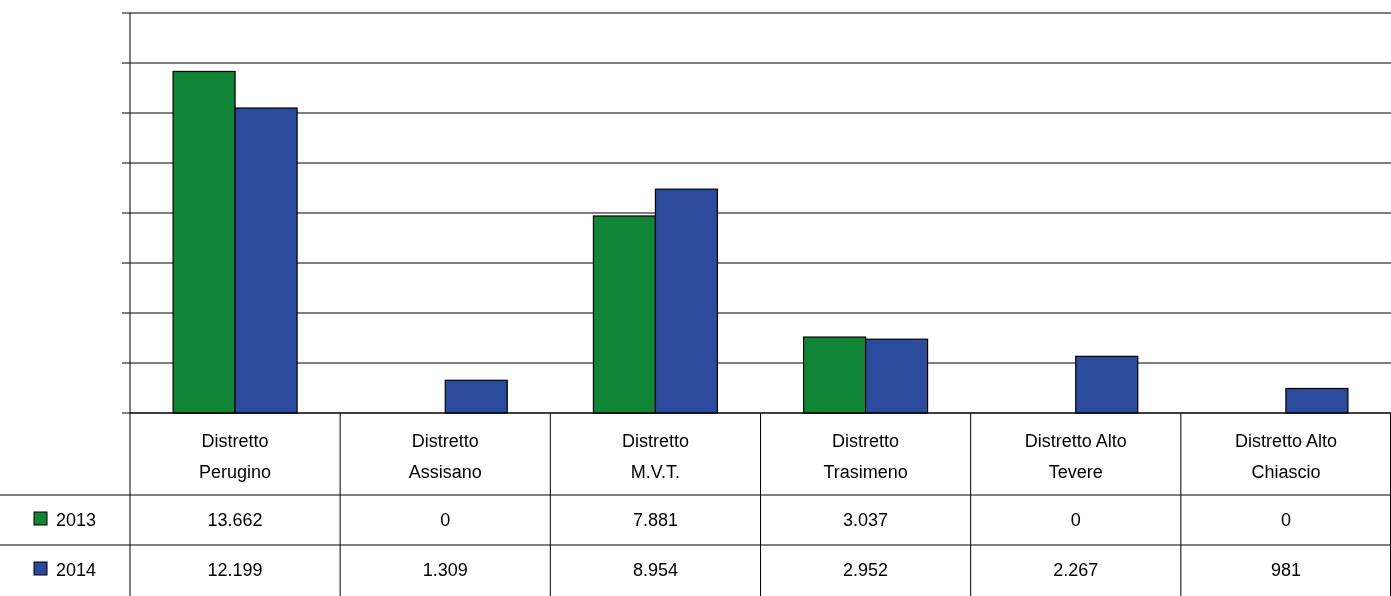 This screenshot has height=596, width=1391. I want to click on x-tick-label: Distretto Perugino, so click(235, 456).